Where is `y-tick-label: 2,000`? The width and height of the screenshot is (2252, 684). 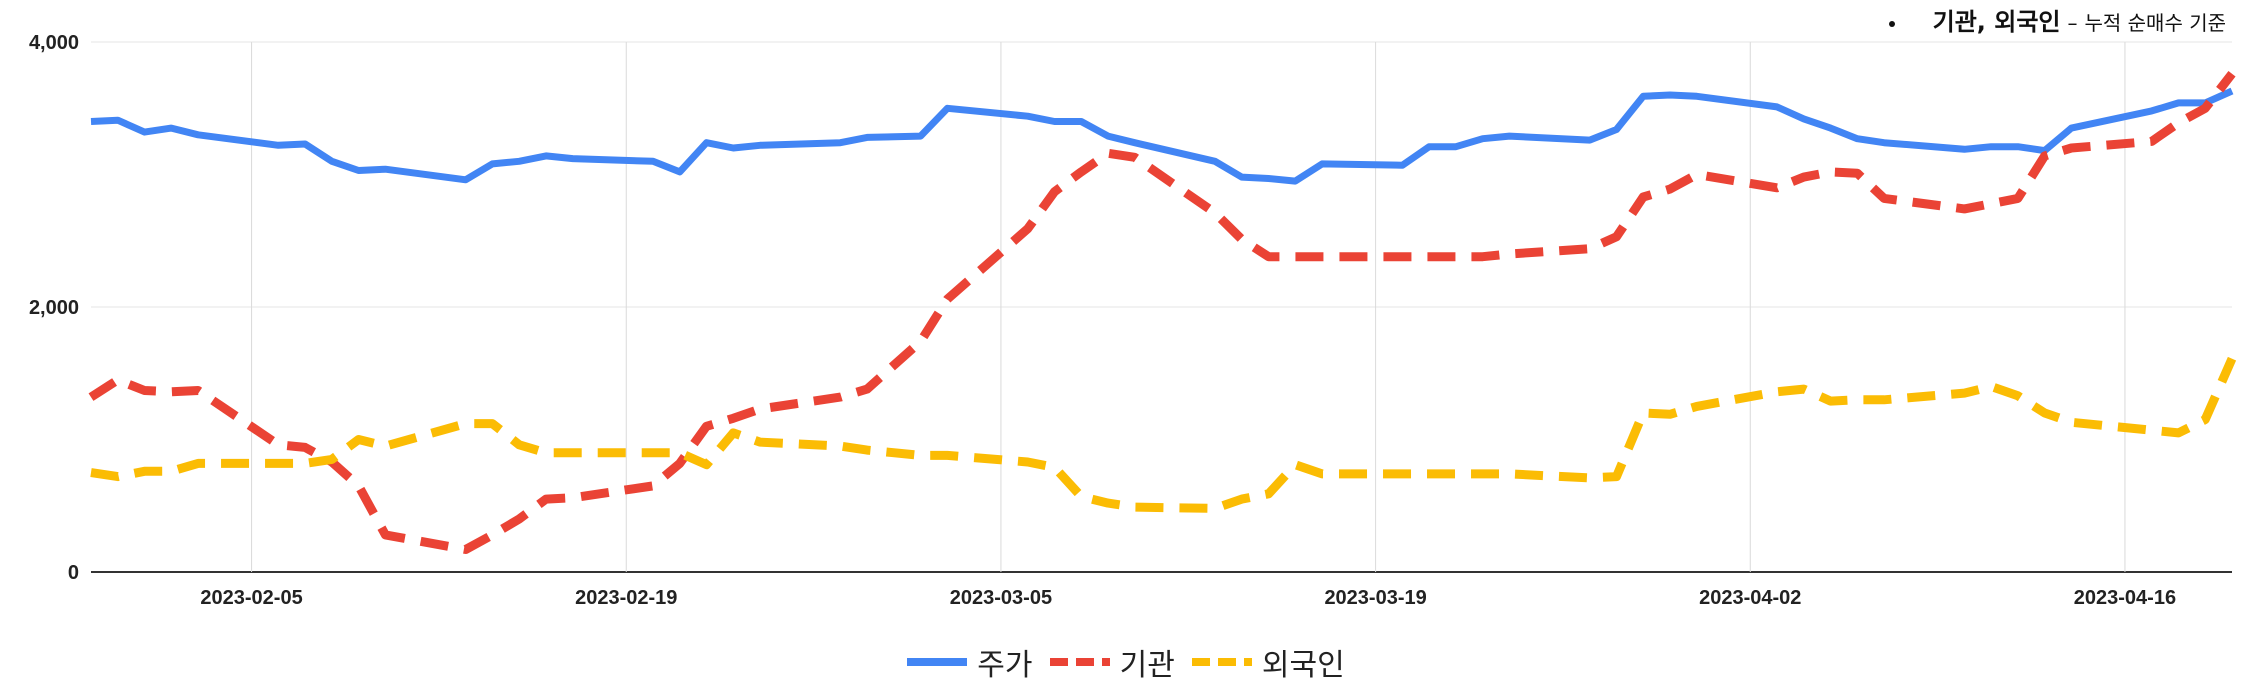 y-tick-label: 2,000 is located at coordinates (54, 308).